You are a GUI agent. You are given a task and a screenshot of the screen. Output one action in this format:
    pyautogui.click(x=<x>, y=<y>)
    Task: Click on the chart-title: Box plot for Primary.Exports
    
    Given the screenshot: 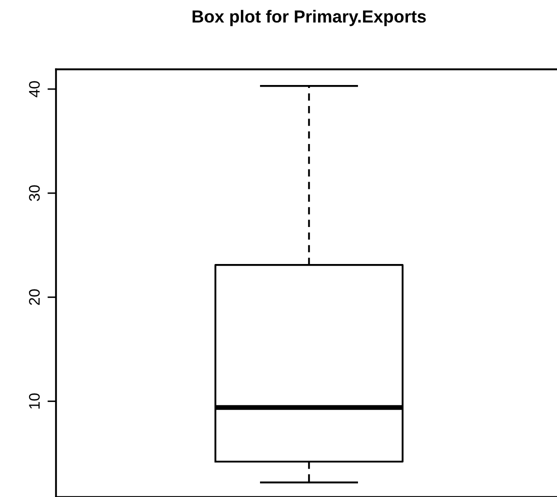 What is the action you would take?
    pyautogui.click(x=309, y=18)
    